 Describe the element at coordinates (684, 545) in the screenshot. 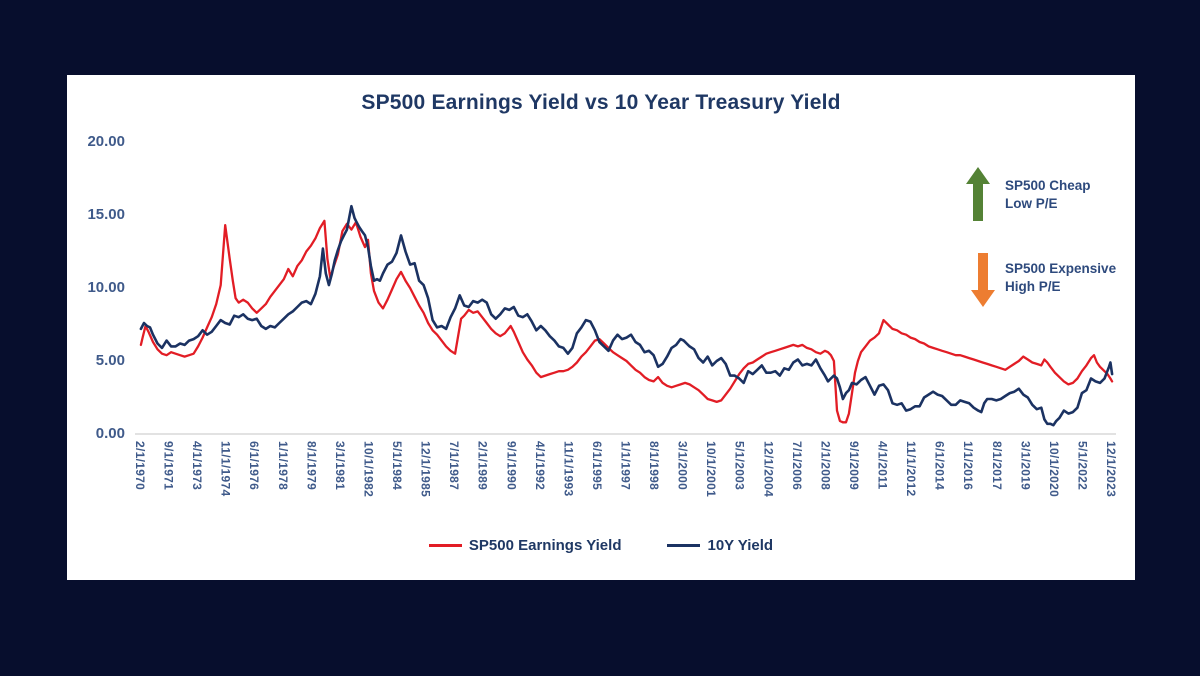

I see `legend-swatch-navy` at that location.